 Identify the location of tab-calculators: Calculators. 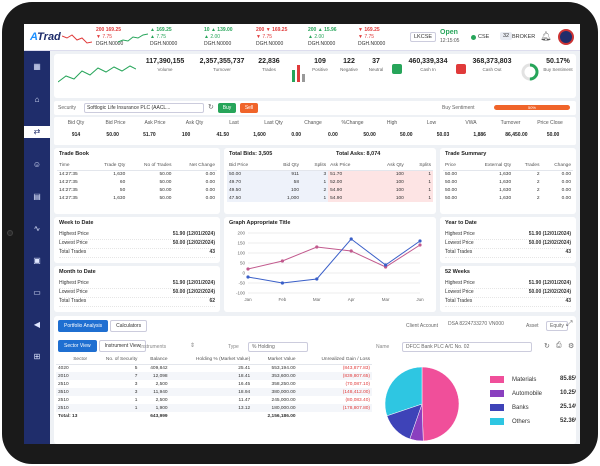
(129, 326).